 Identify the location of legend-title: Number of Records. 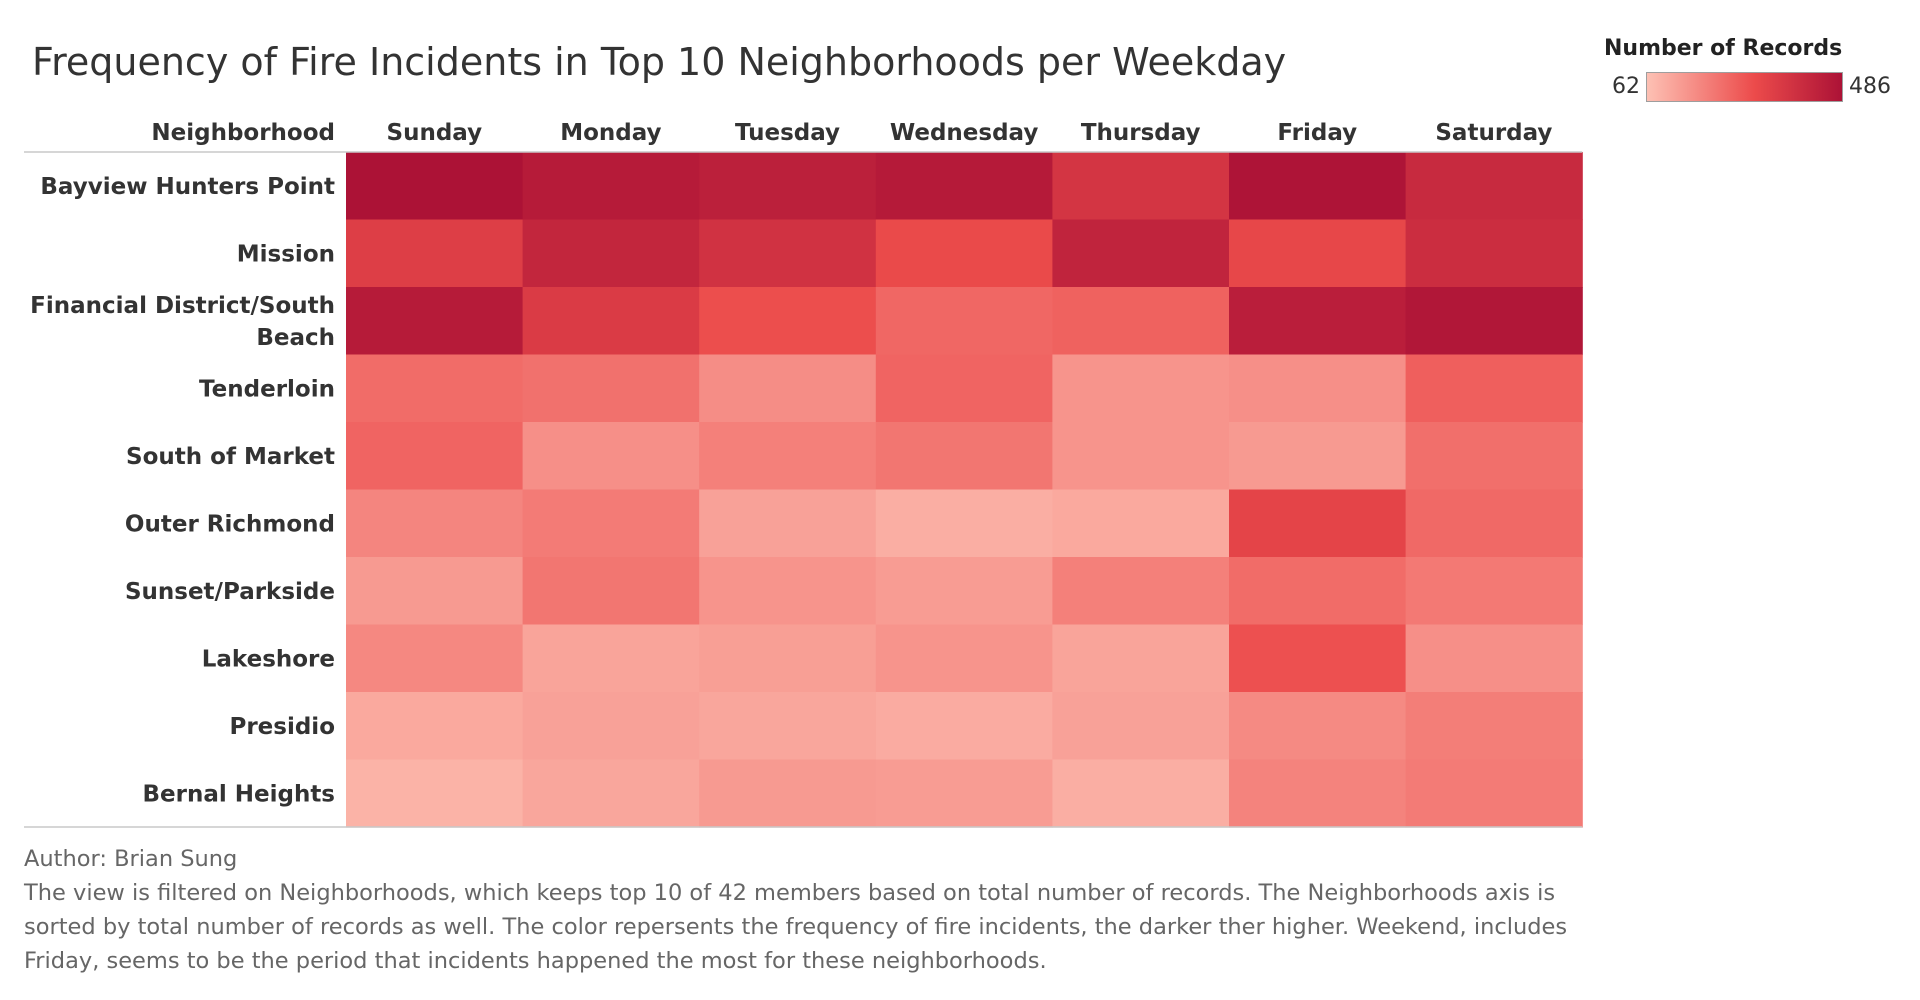
(1723, 48).